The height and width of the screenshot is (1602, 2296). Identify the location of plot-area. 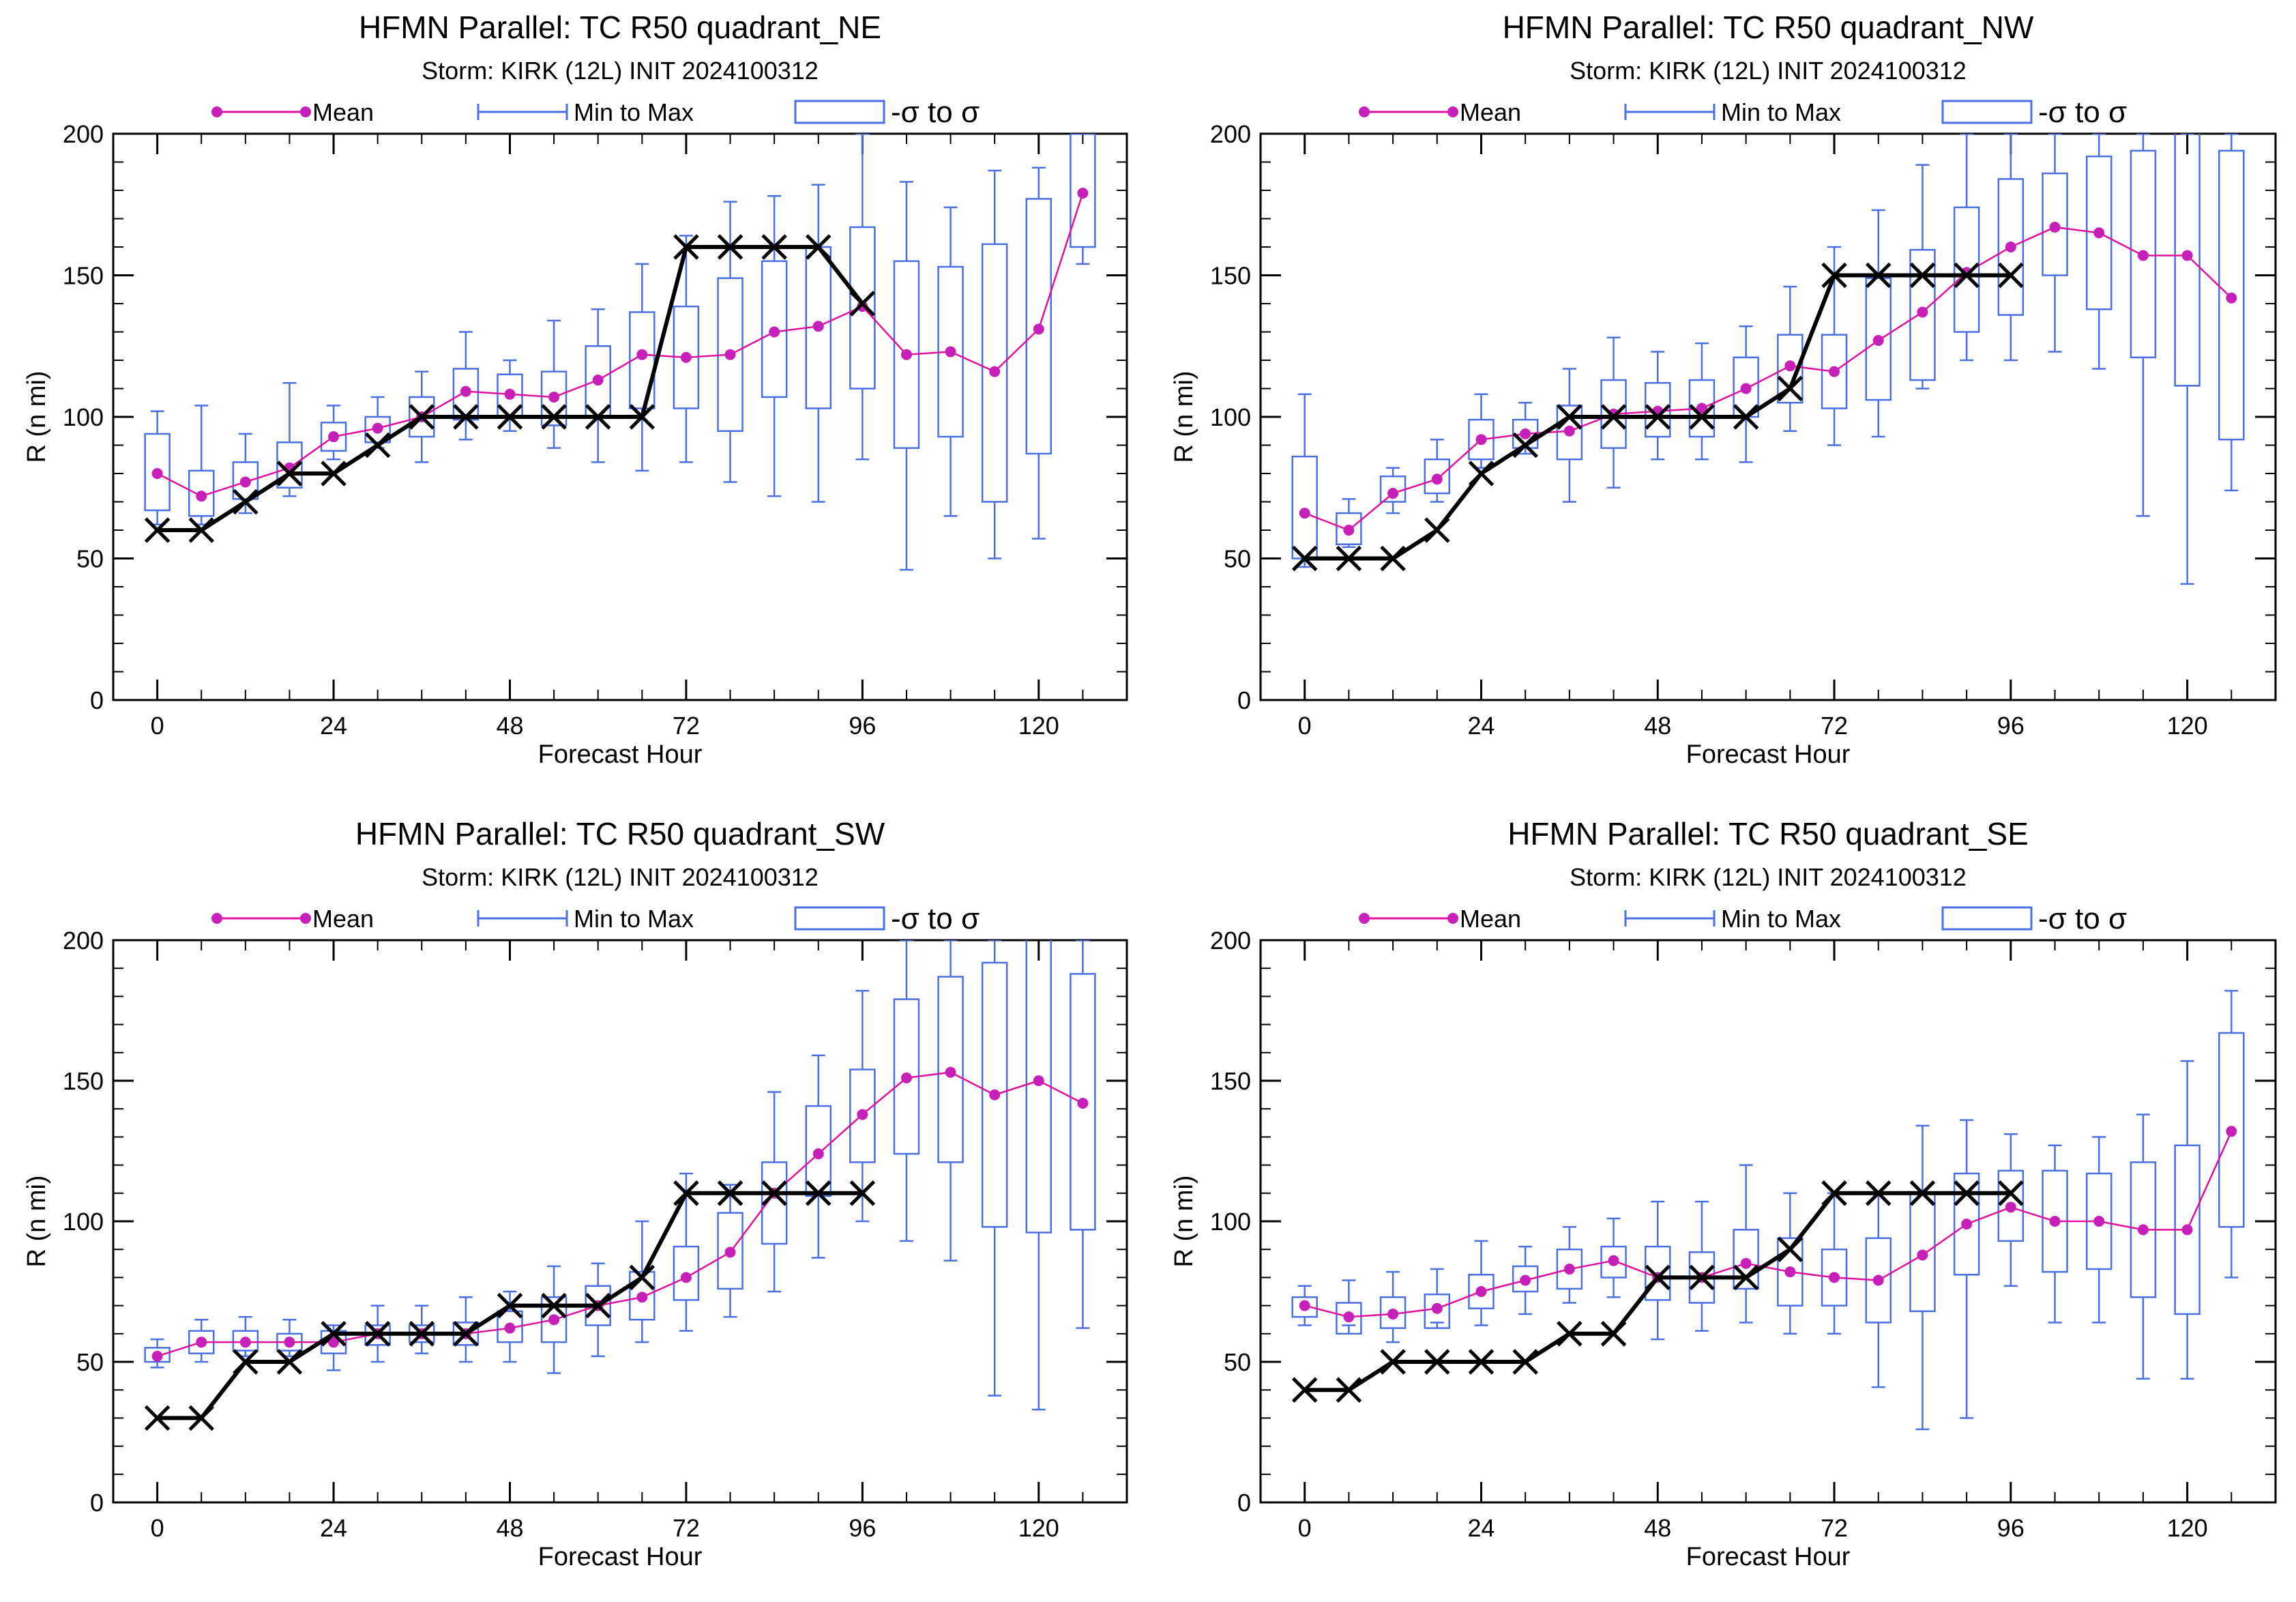
(620, 1186).